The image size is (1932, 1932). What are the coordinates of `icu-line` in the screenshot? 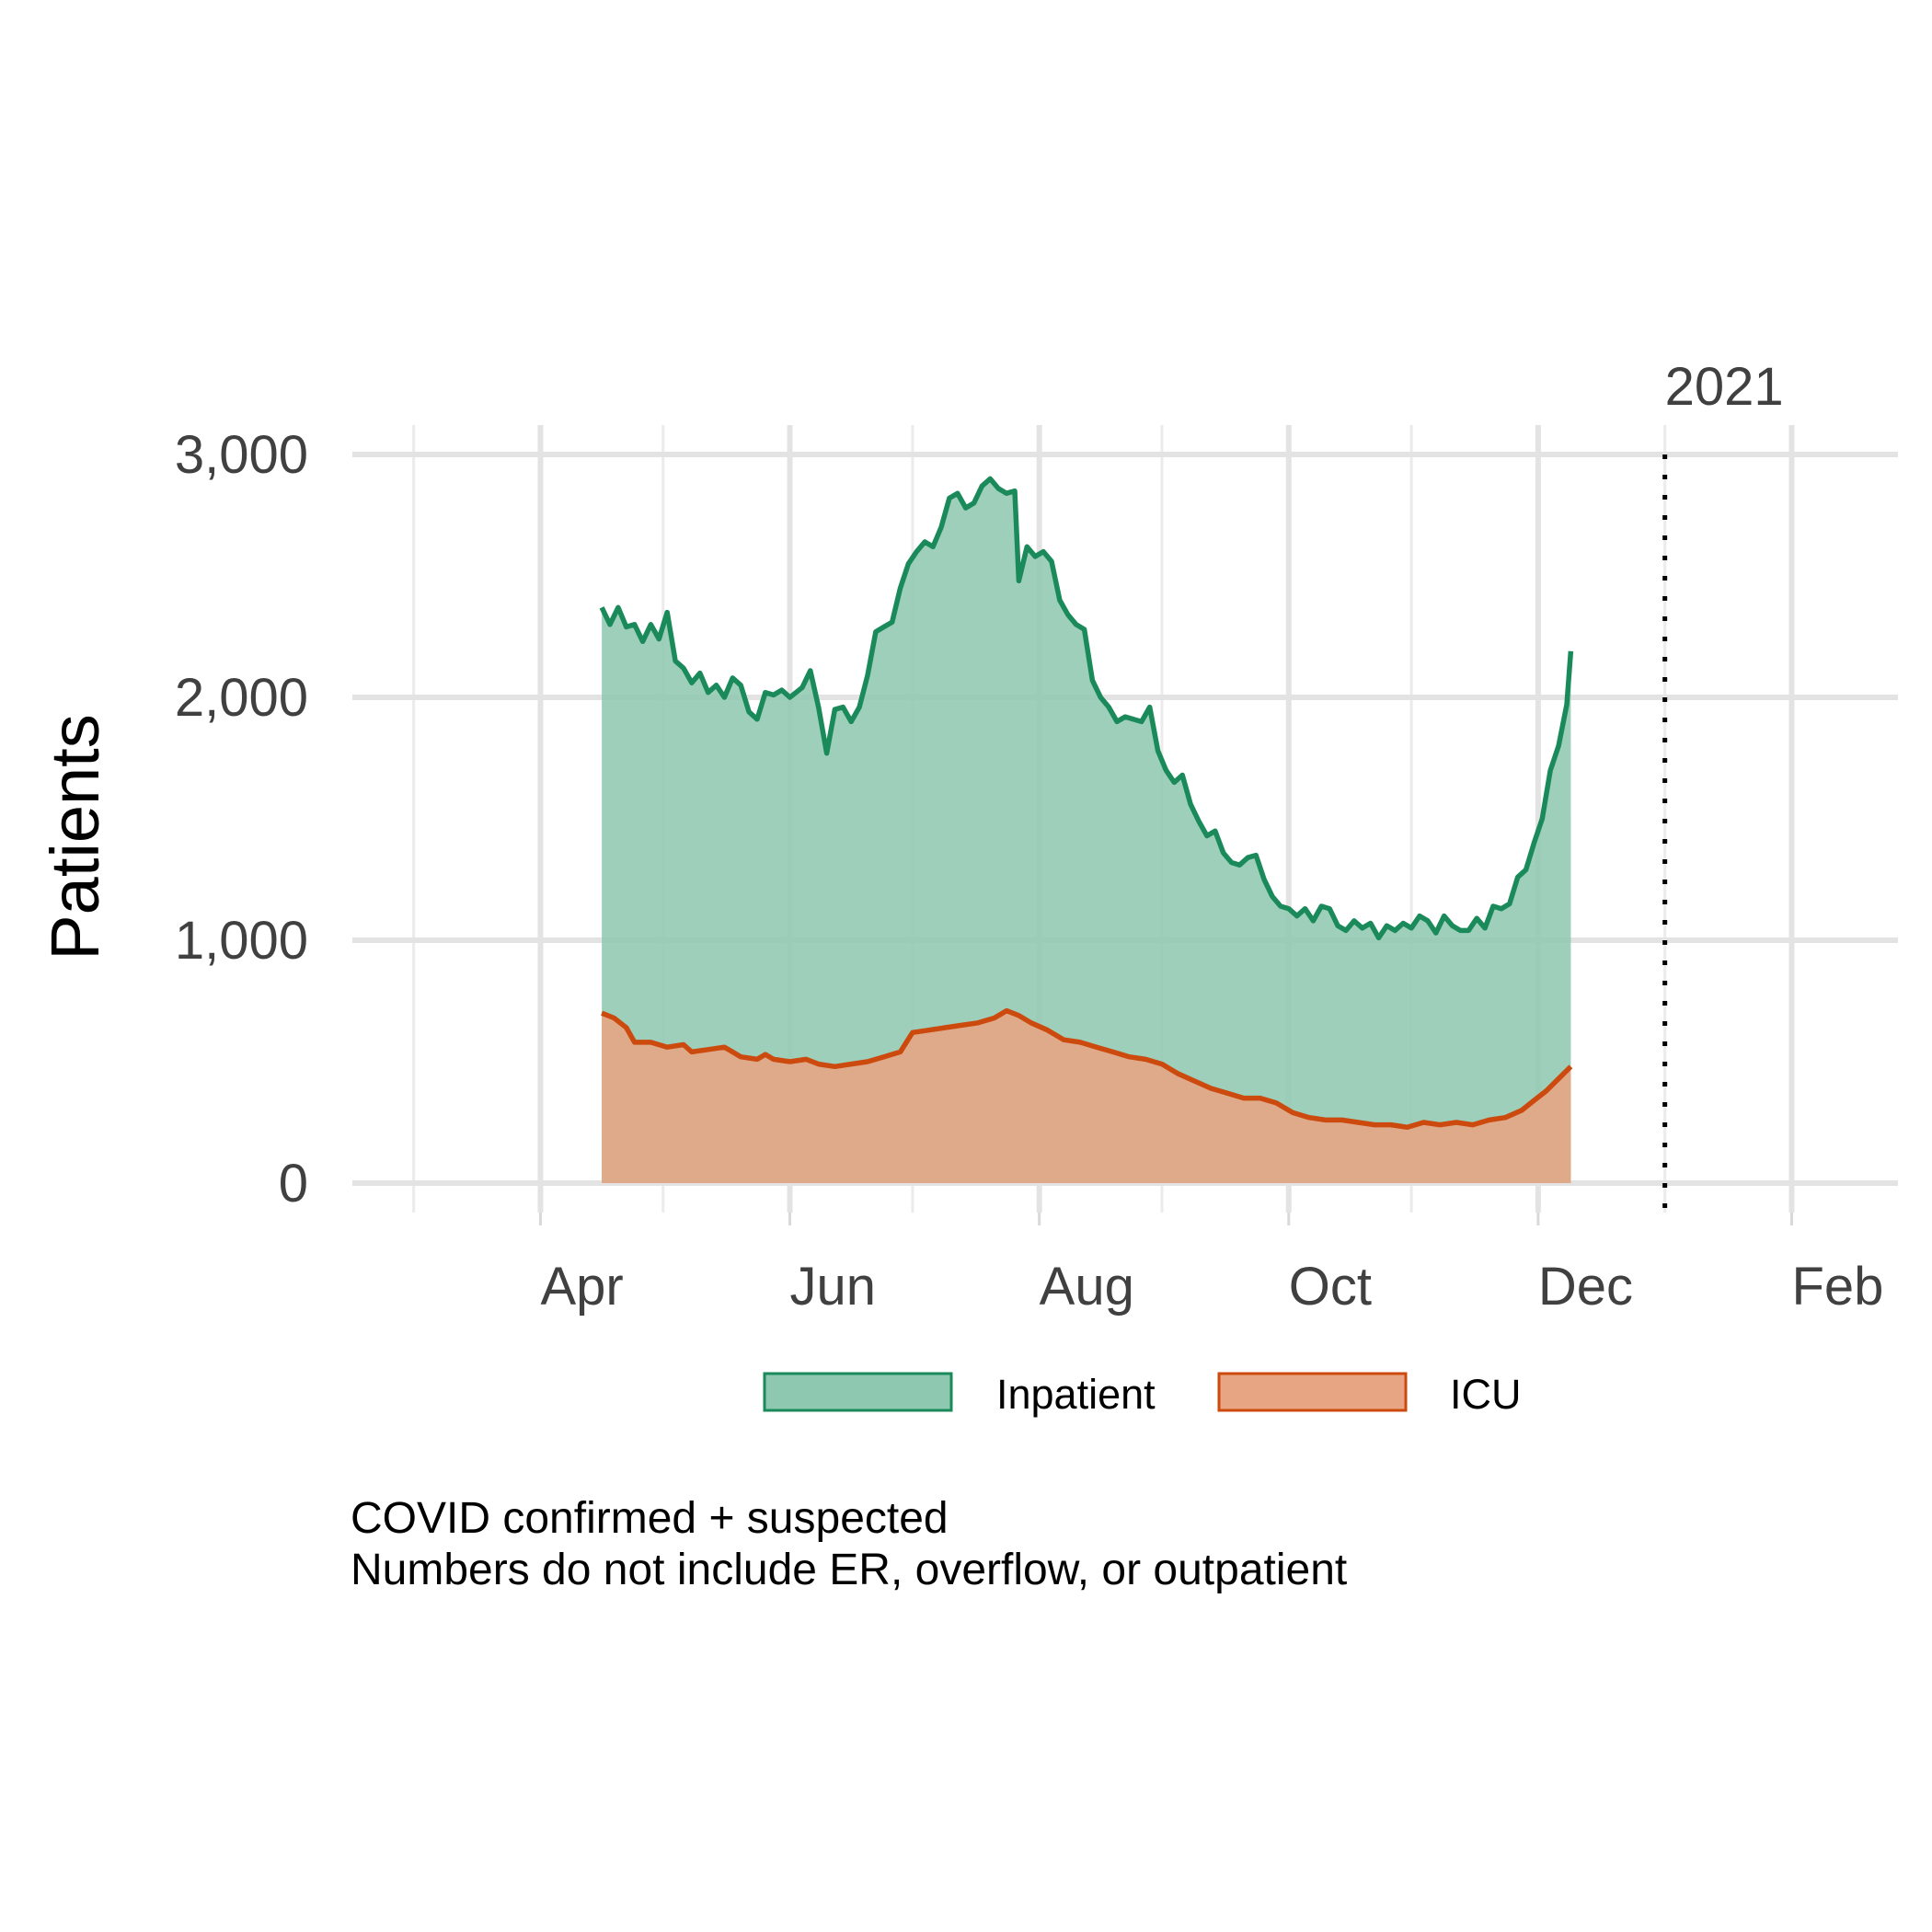 It's located at (1087, 1069).